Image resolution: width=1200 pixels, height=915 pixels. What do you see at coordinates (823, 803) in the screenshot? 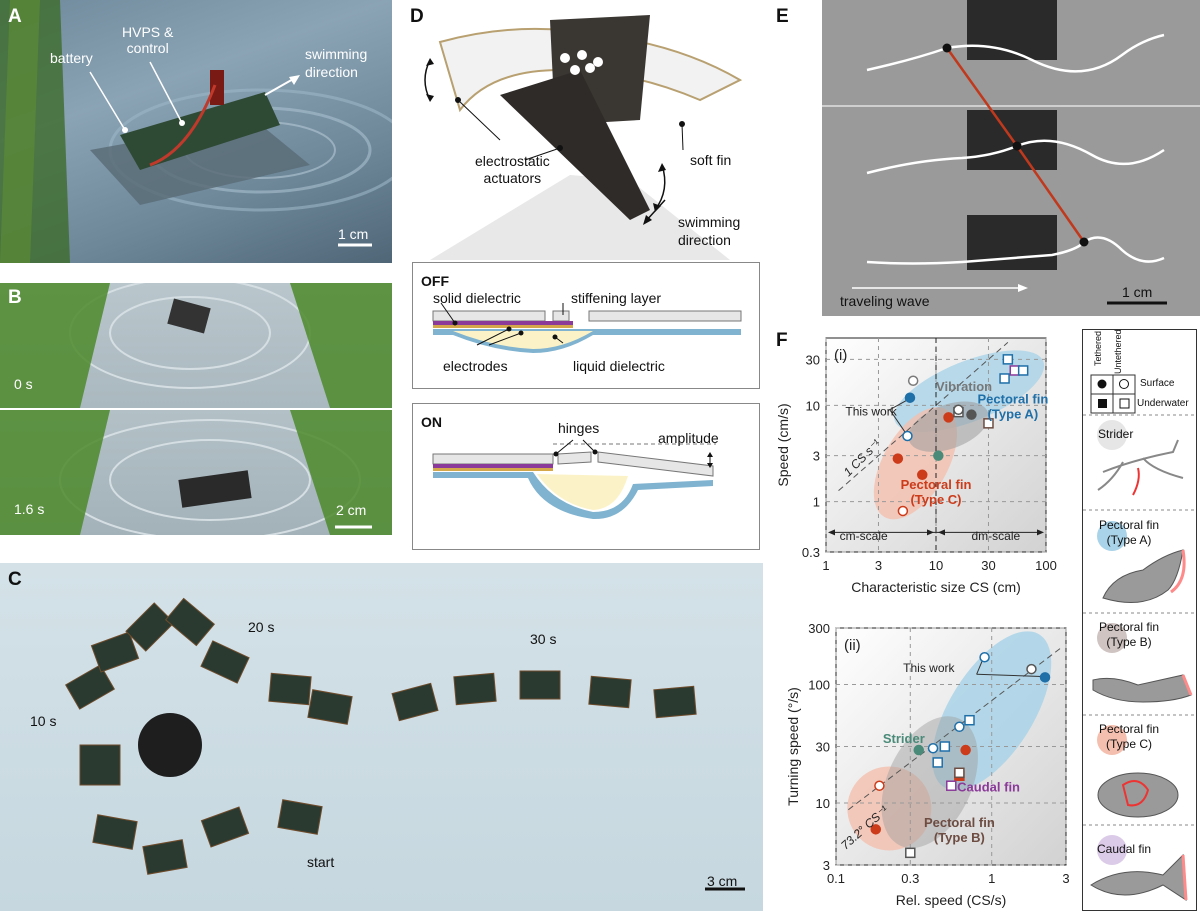
I see `y-tick-label: 10` at bounding box center [823, 803].